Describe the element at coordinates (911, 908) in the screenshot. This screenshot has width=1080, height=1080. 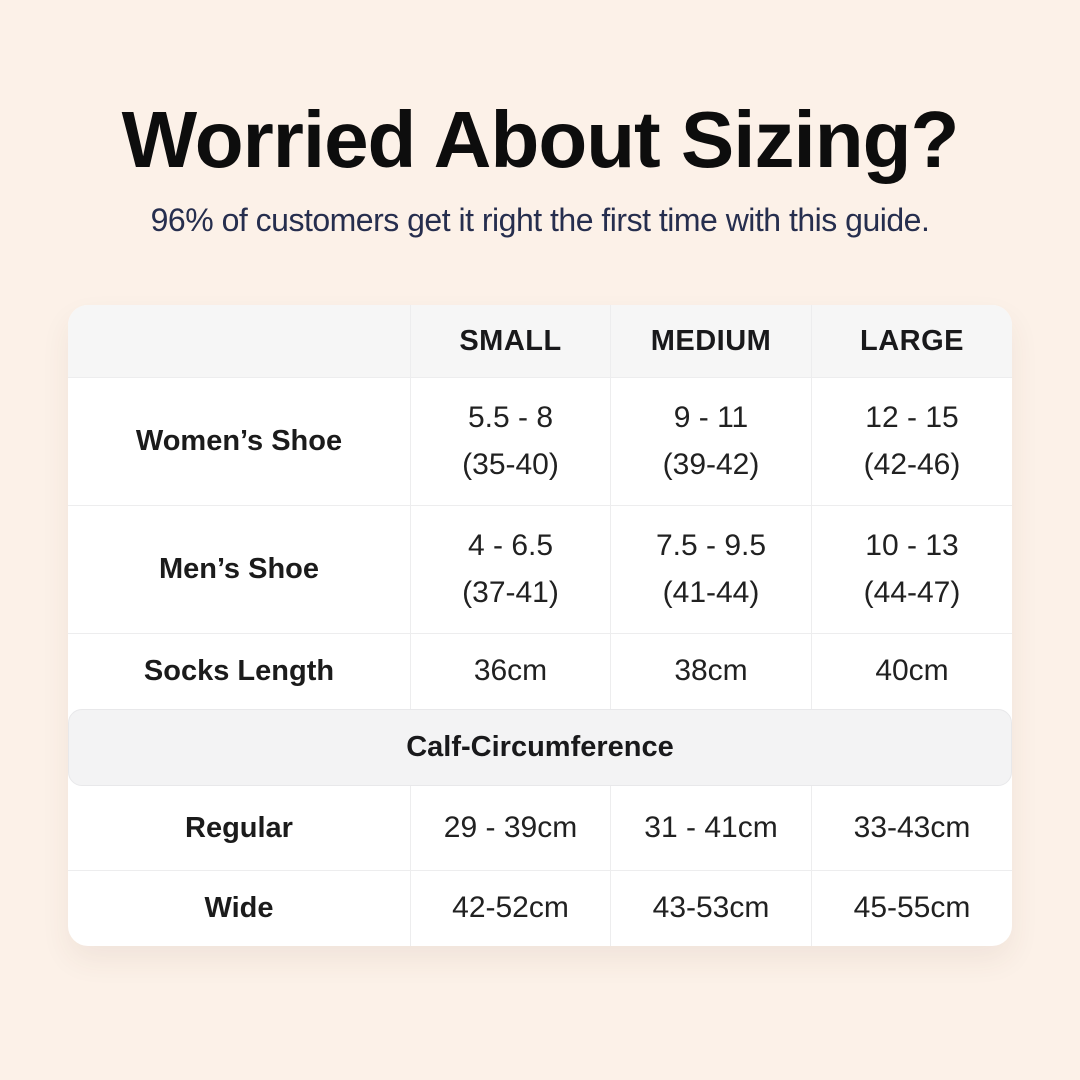
I see `cell-wide-large: 45-55cm` at that location.